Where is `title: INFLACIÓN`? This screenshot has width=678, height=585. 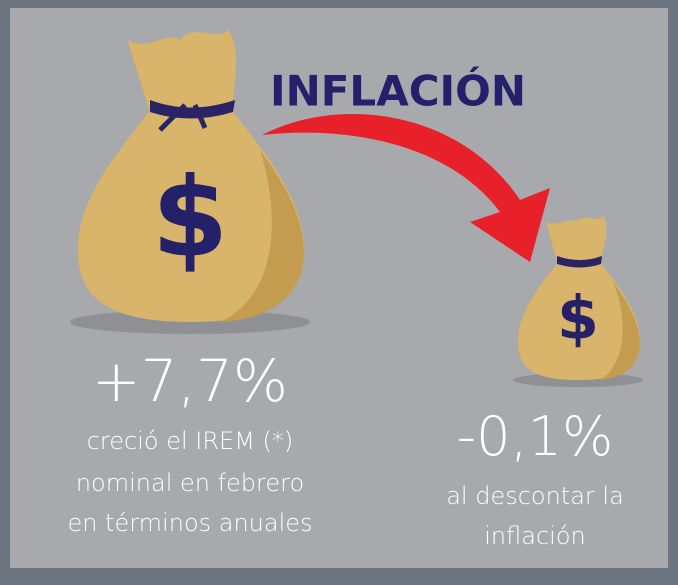
title: INFLACIÓN is located at coordinates (398, 91).